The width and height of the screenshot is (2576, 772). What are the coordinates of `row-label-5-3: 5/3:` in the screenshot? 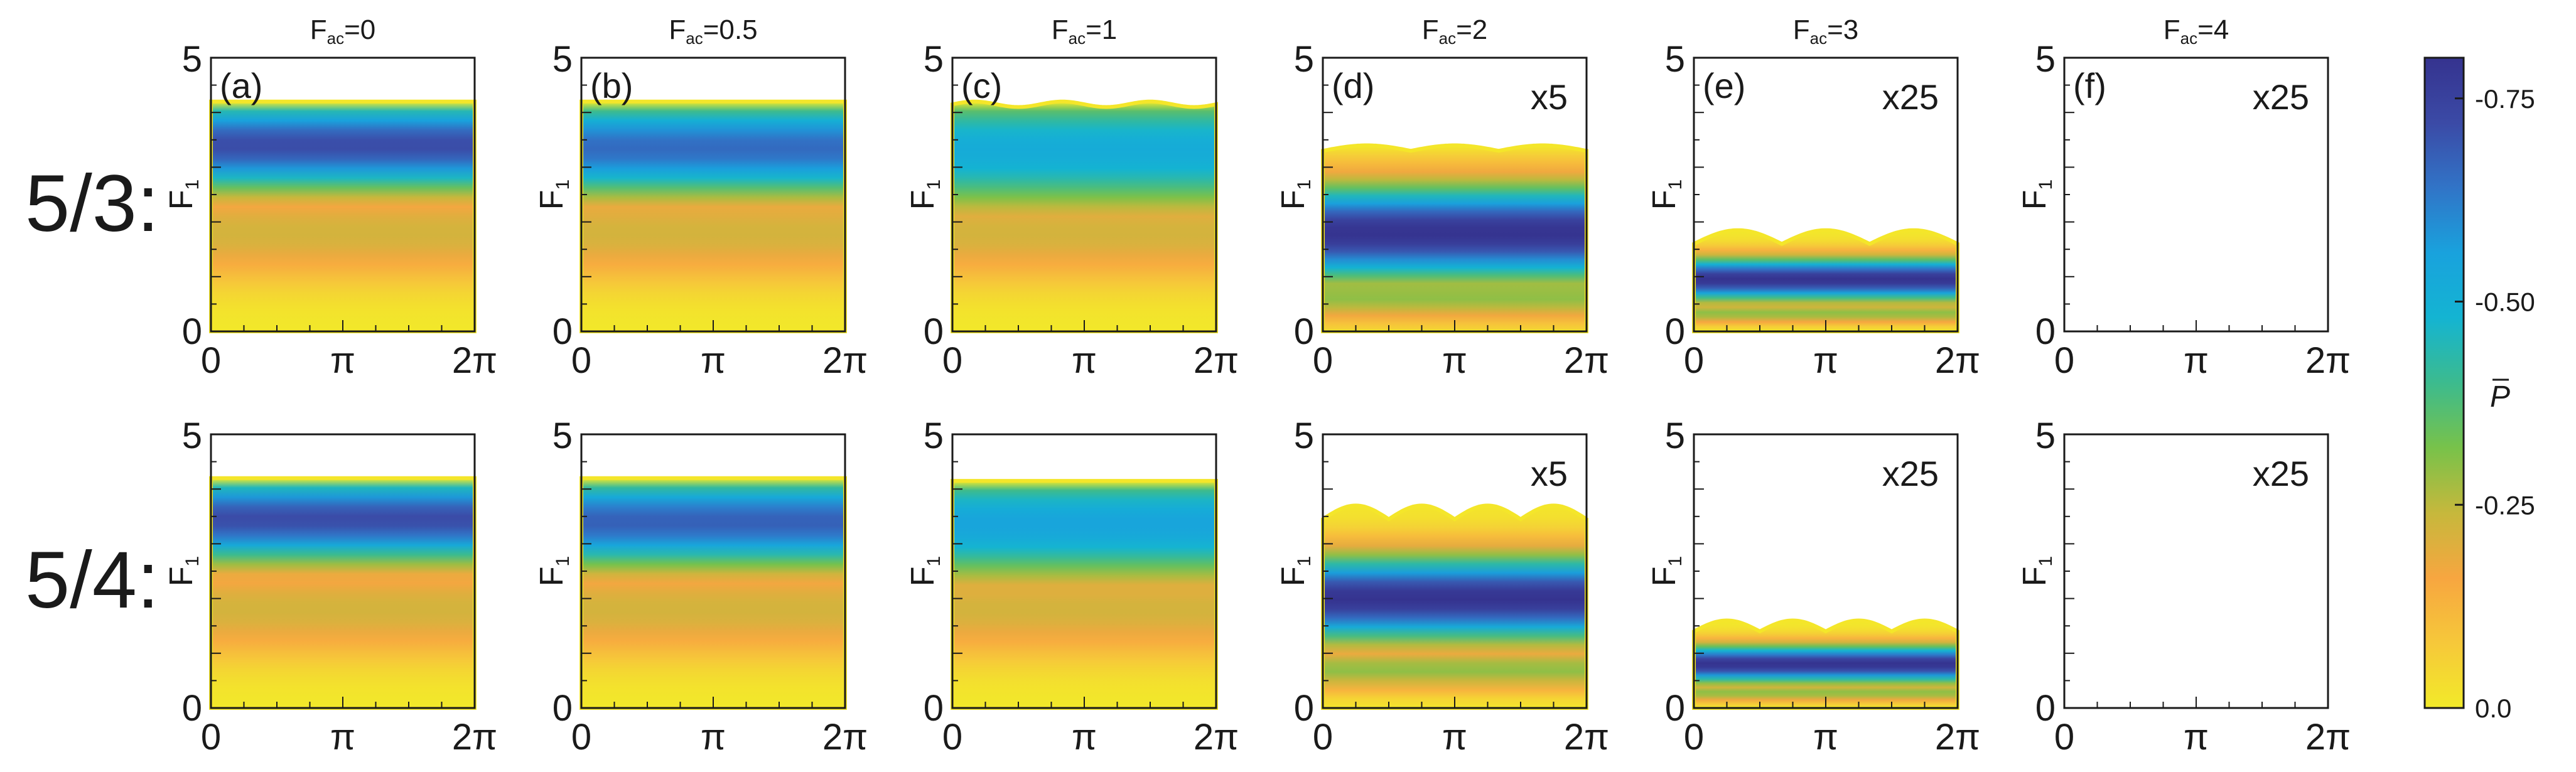 It's located at (92, 204).